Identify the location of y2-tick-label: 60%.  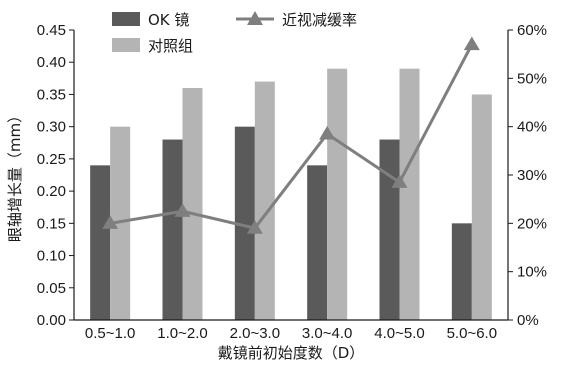
(532, 30).